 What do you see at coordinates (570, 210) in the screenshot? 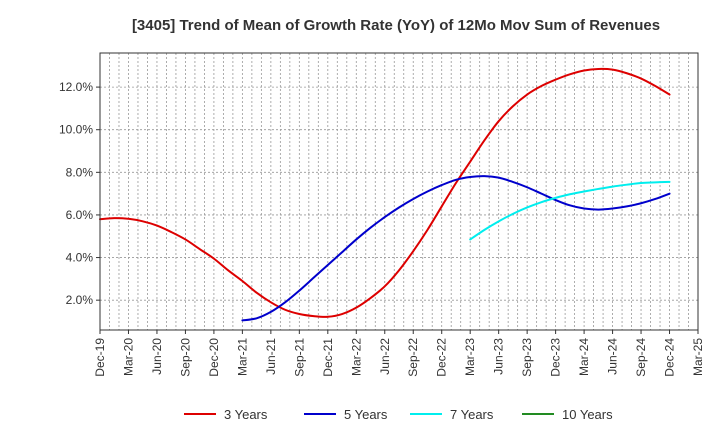
I see `series-line-7-years` at bounding box center [570, 210].